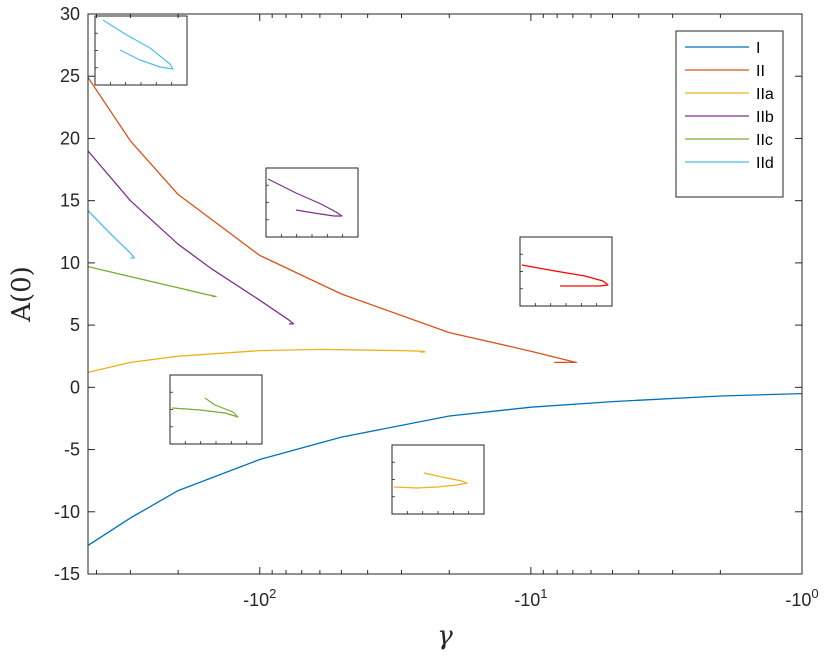  What do you see at coordinates (152, 281) in the screenshot?
I see `series-line-iic` at bounding box center [152, 281].